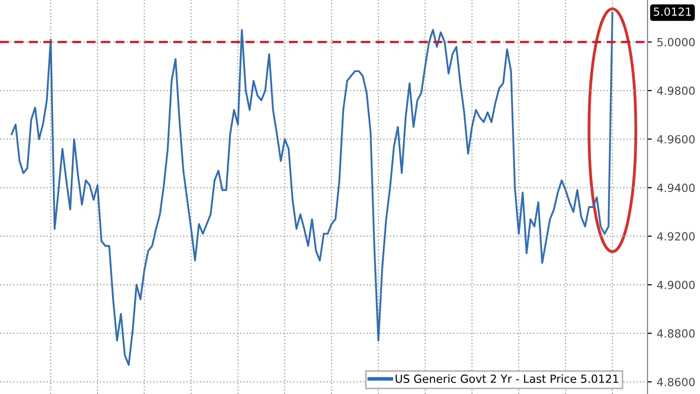 Image resolution: width=700 pixels, height=394 pixels. I want to click on y-tick-label: 4.9200, so click(676, 236).